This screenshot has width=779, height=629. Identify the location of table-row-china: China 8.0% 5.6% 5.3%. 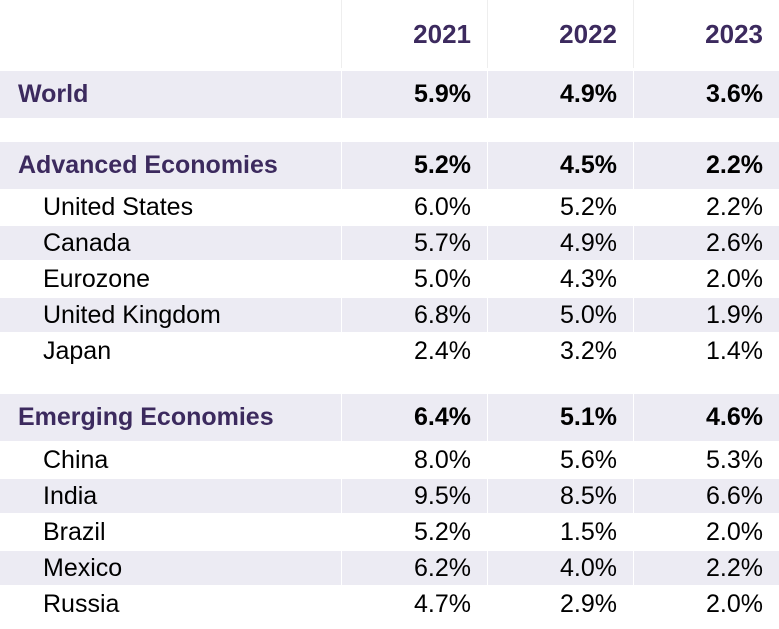
(389, 460).